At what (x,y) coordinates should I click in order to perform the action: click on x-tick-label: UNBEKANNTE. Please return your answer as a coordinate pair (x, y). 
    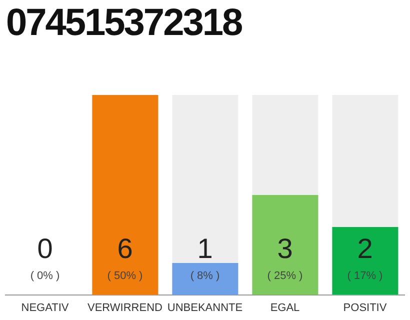
    Looking at the image, I should click on (205, 308).